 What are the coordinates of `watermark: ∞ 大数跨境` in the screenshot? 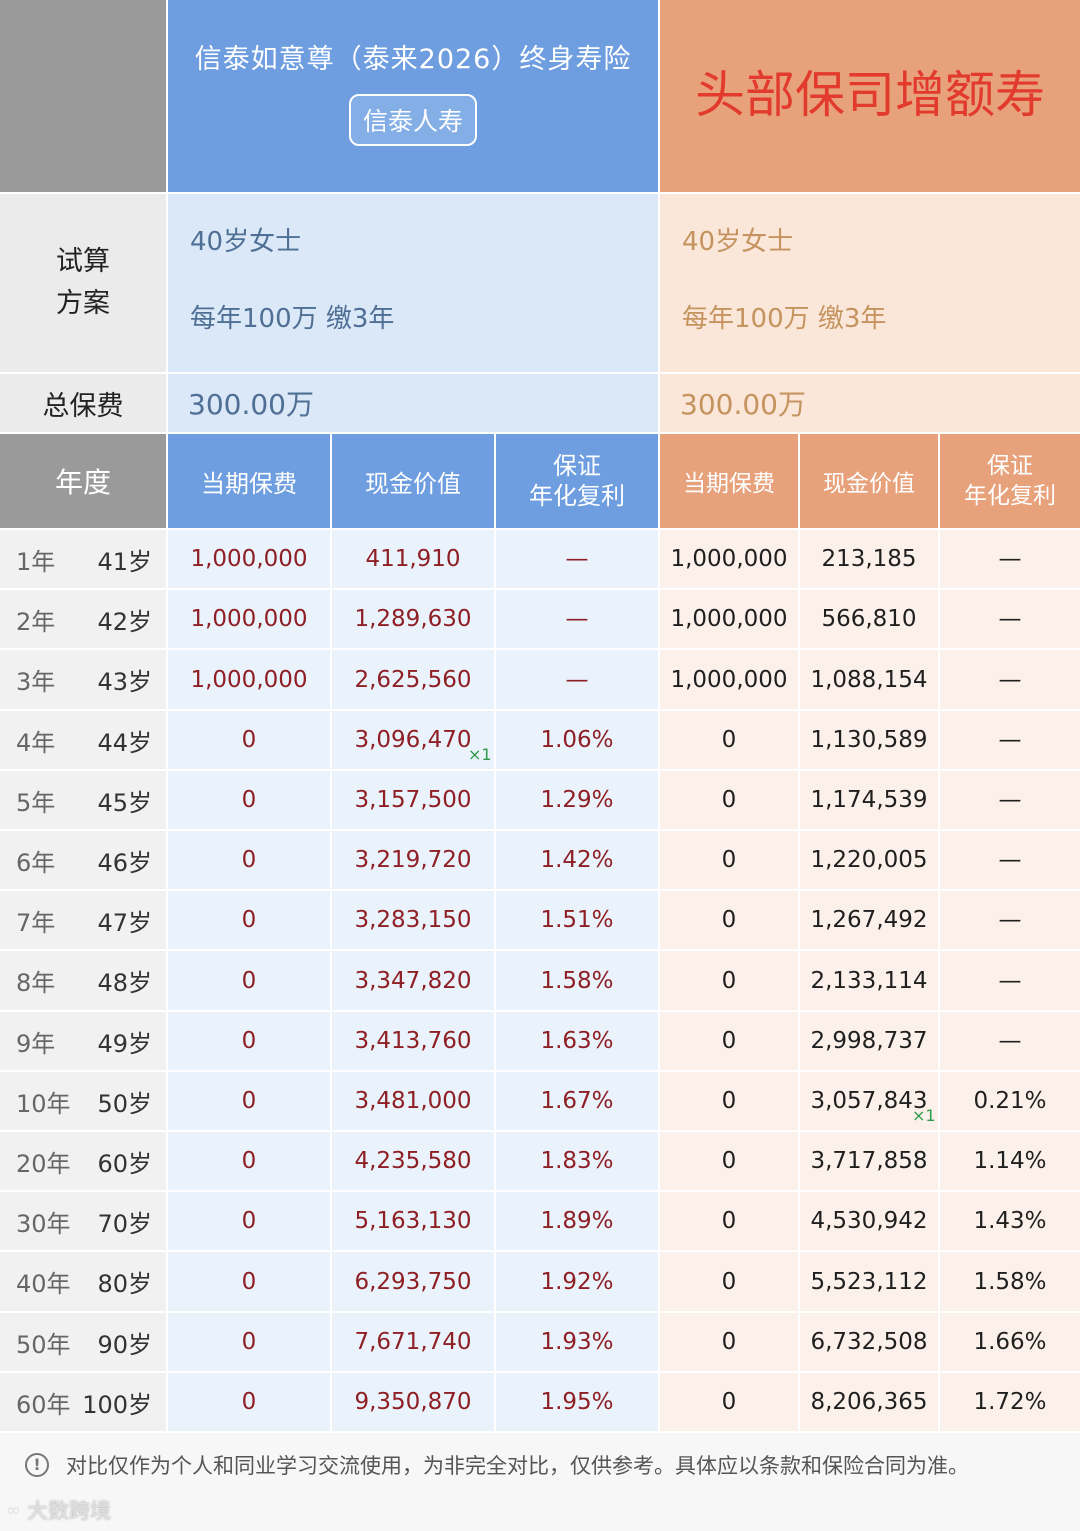 It's located at (58, 1510).